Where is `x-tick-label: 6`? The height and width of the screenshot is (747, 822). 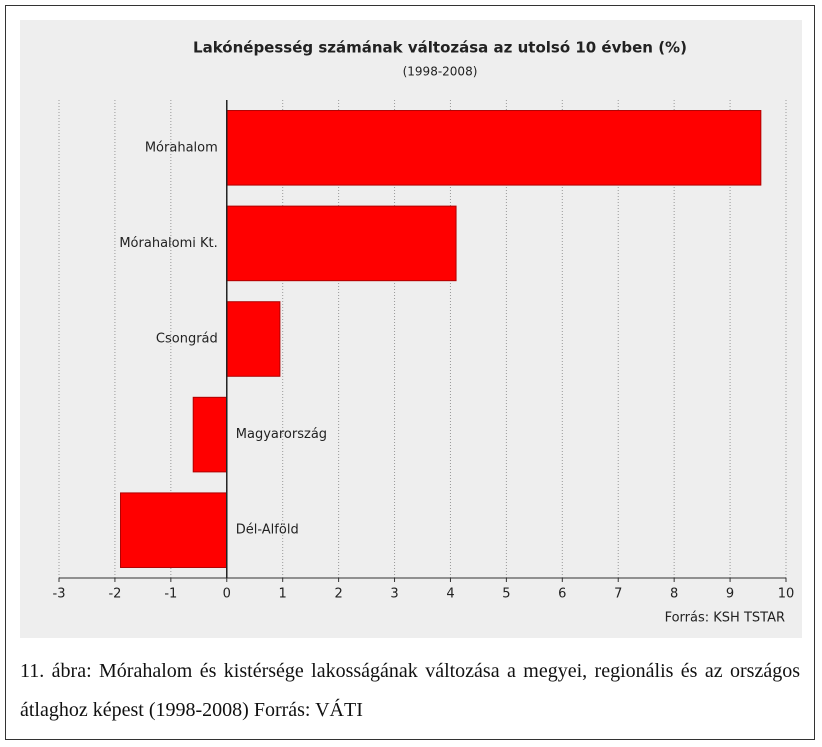
x-tick-label: 6 is located at coordinates (562, 594).